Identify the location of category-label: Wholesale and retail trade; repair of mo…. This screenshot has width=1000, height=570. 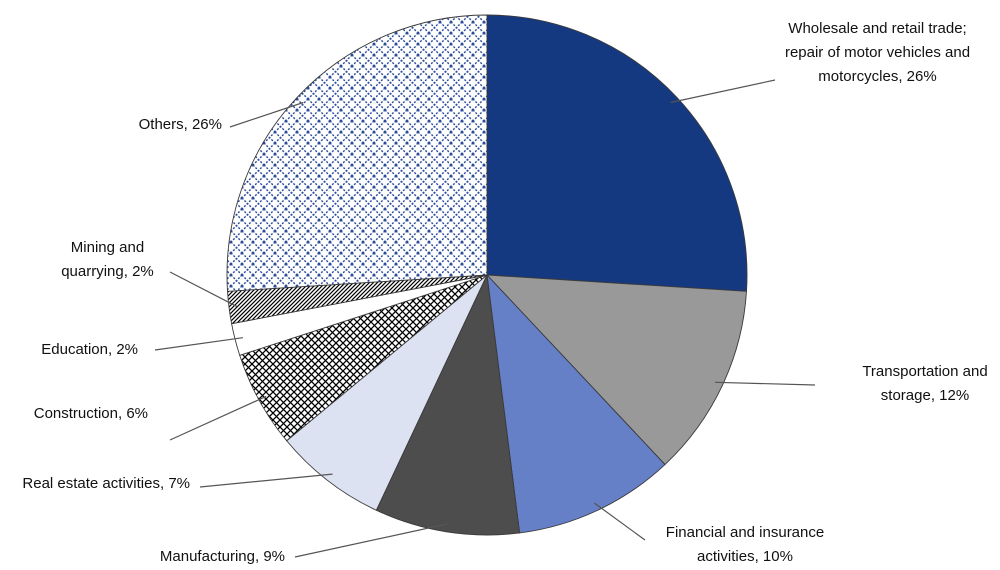
(877, 52).